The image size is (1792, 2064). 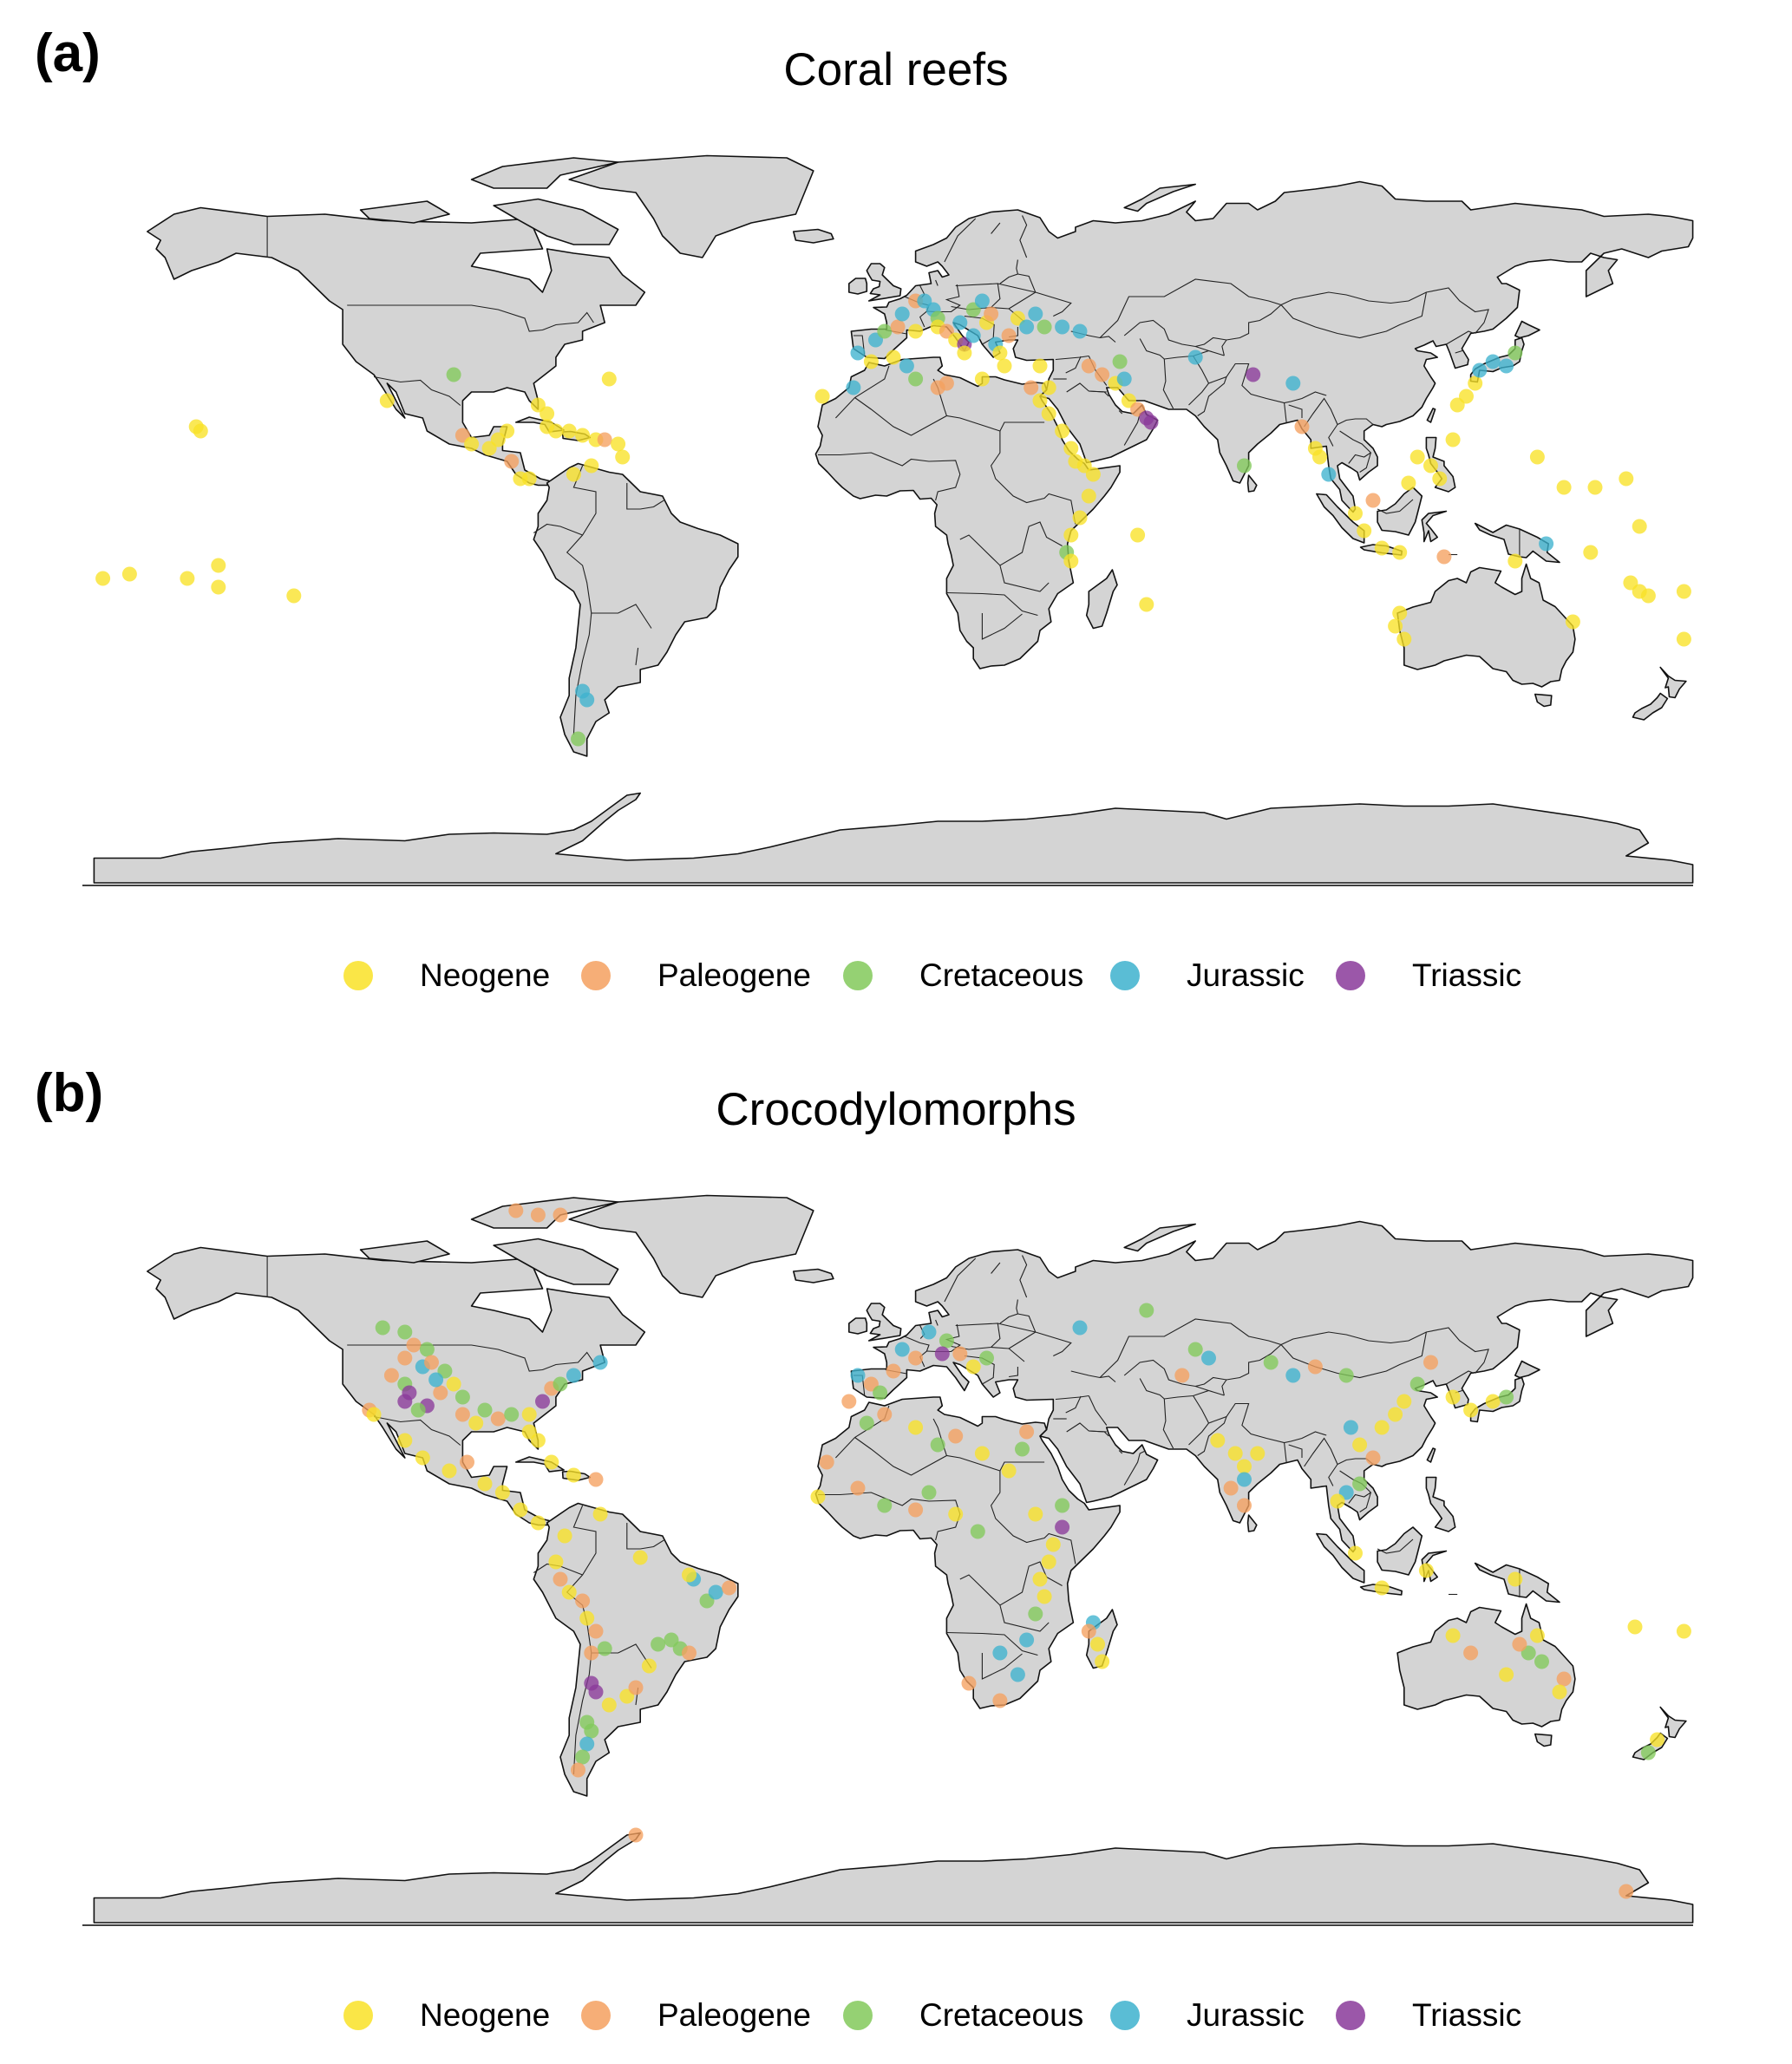 What do you see at coordinates (963, 975) in the screenshot?
I see `legend-item-cretaceous: Cretaceous` at bounding box center [963, 975].